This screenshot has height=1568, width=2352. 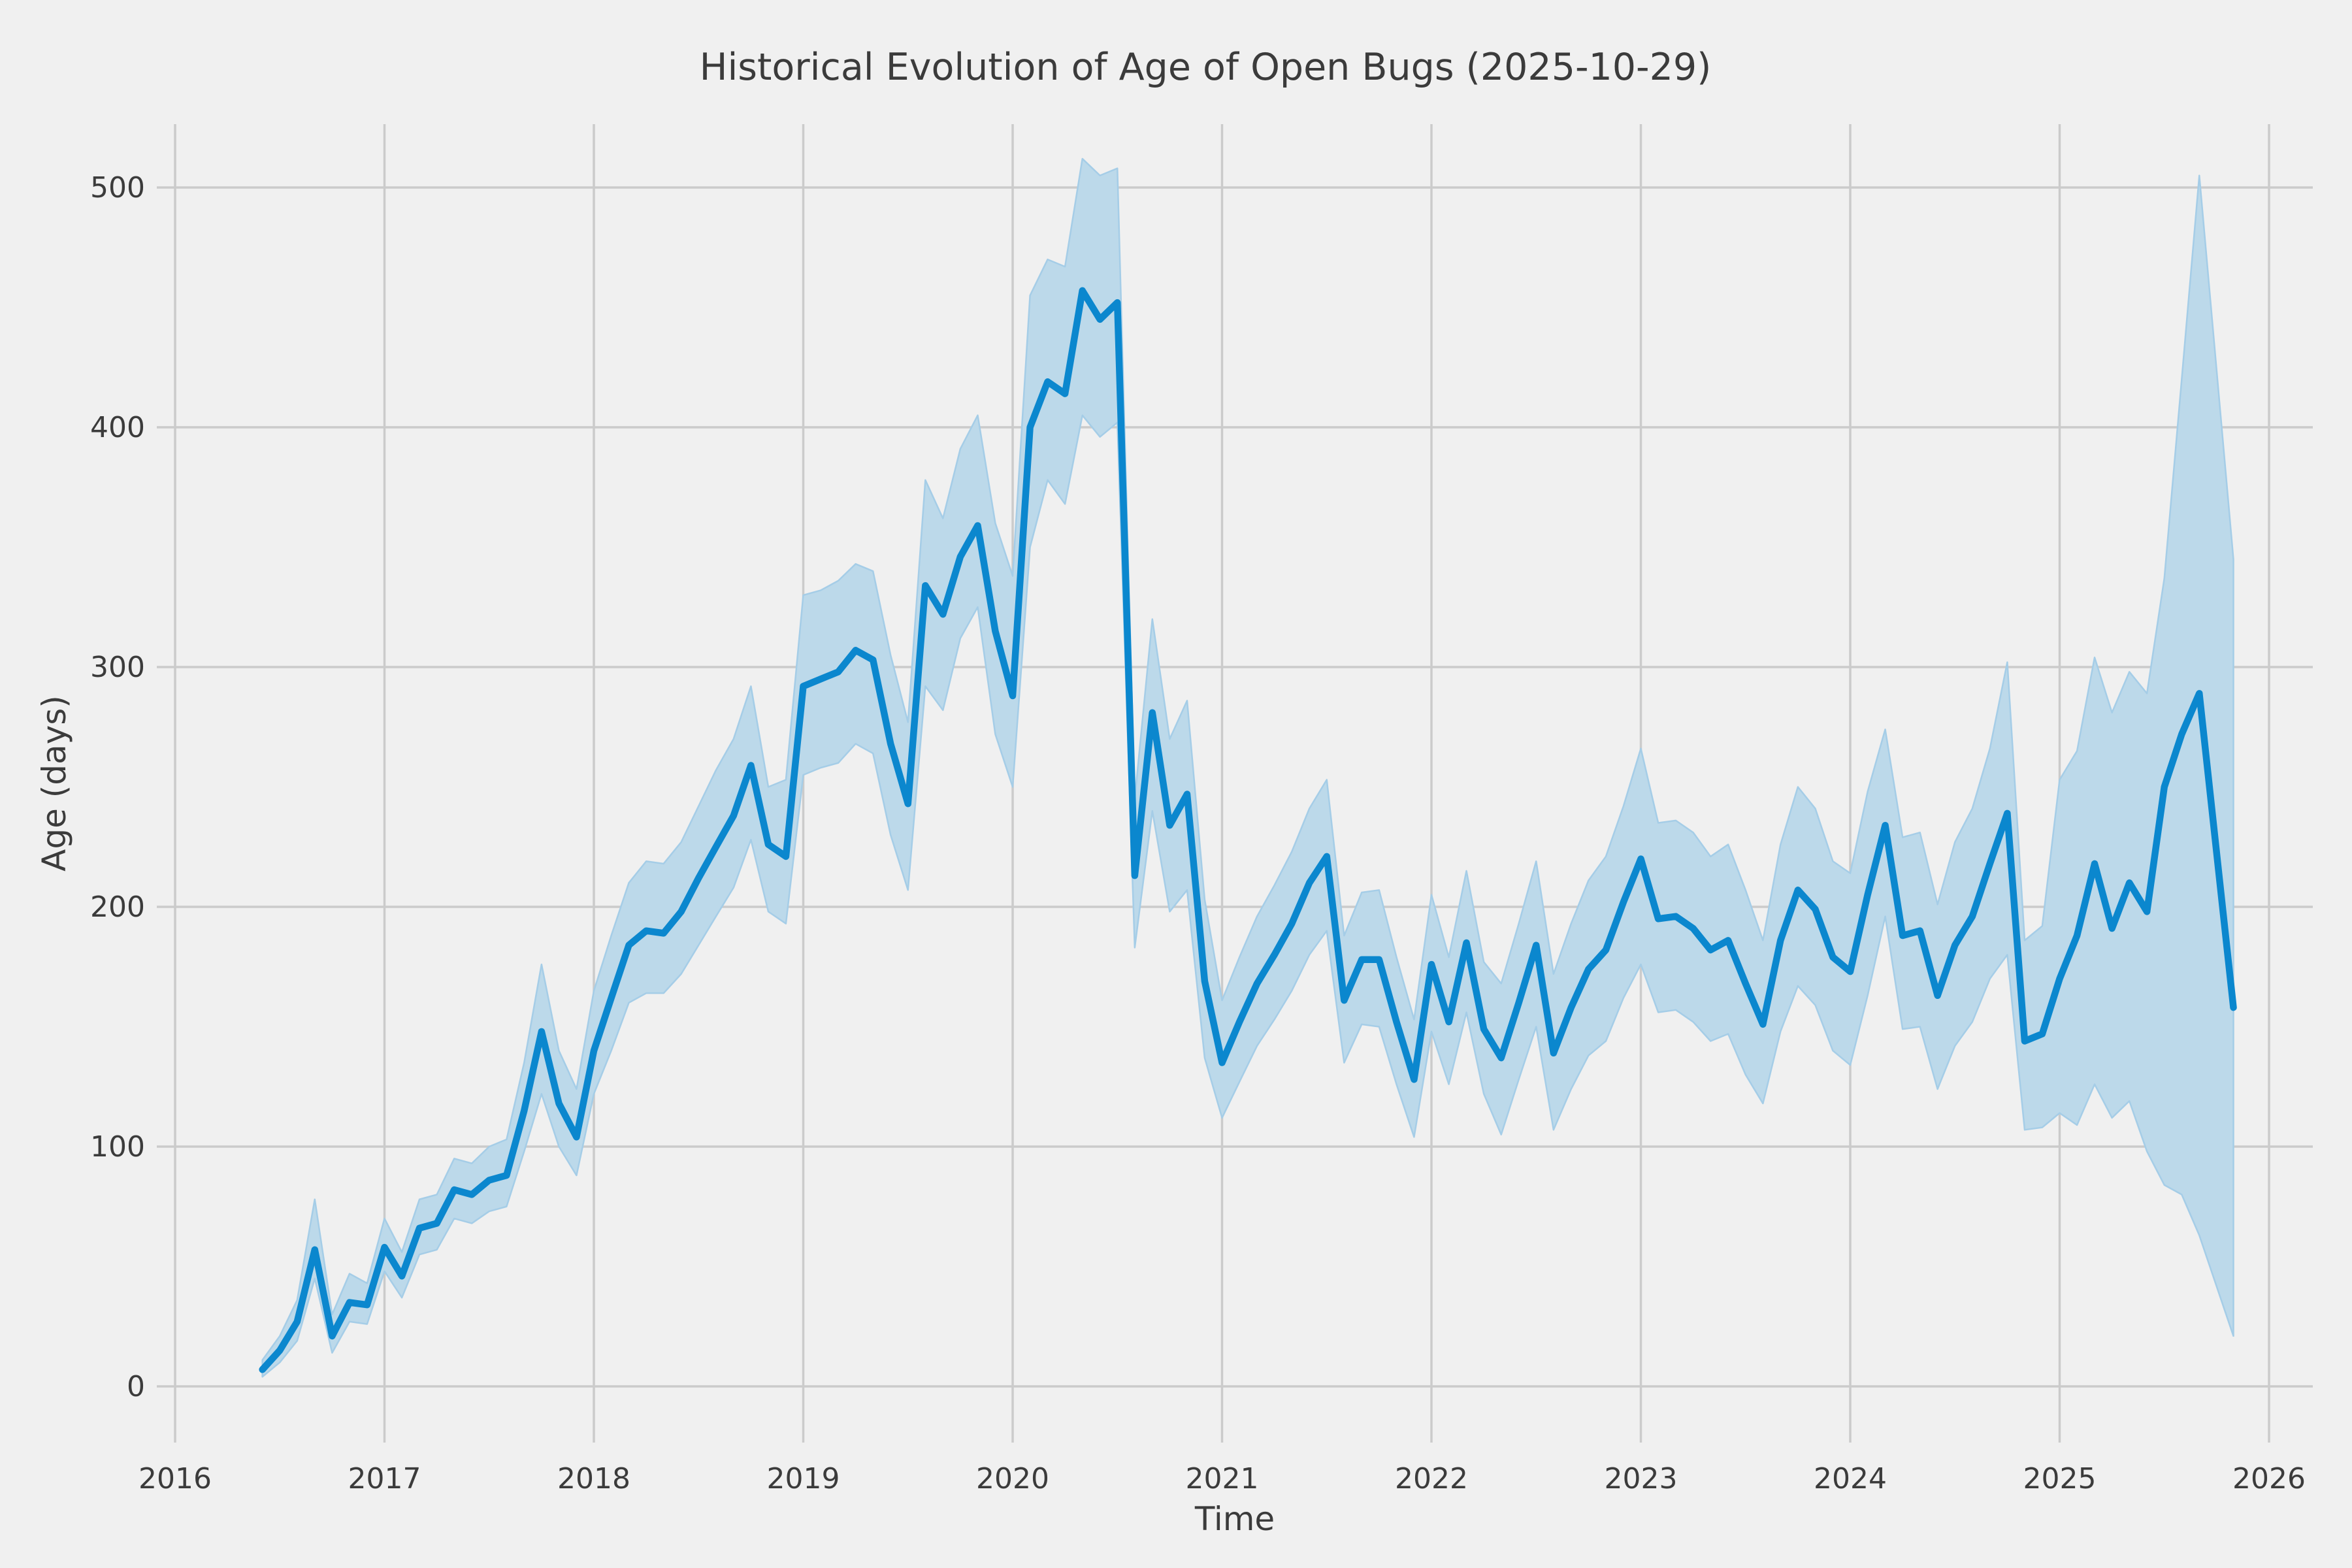 I want to click on x-tick-label: 2026, so click(x=2269, y=1478).